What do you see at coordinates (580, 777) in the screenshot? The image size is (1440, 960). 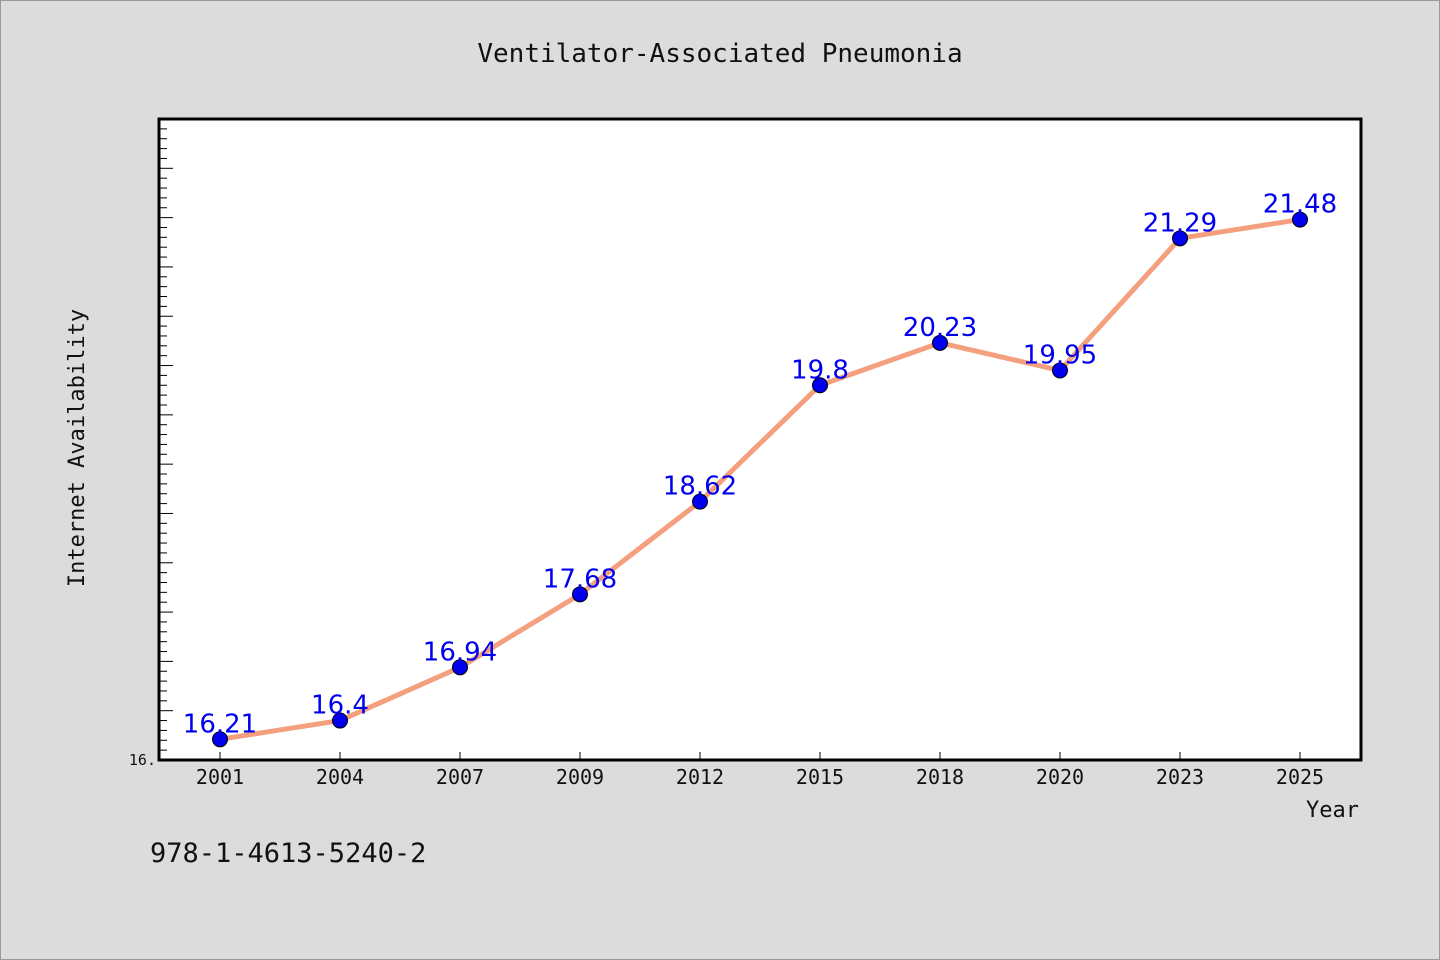 I see `x-tick-label: 2009` at bounding box center [580, 777].